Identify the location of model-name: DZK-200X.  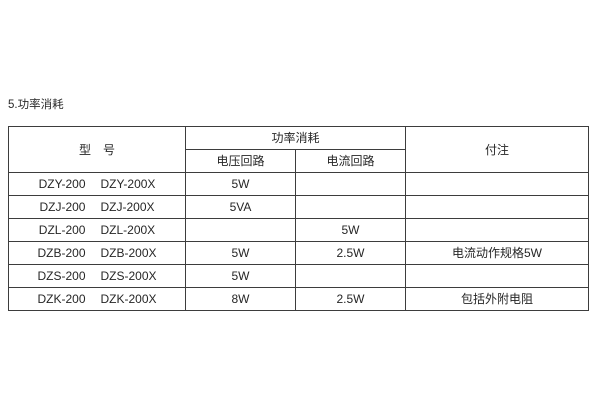
(128, 299).